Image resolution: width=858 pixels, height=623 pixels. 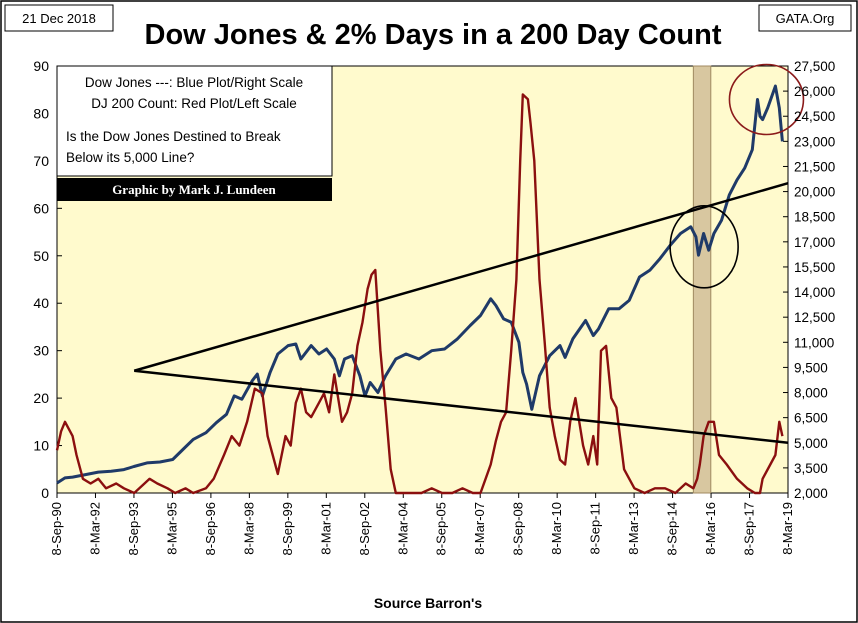 What do you see at coordinates (194, 121) in the screenshot?
I see `legend-box` at bounding box center [194, 121].